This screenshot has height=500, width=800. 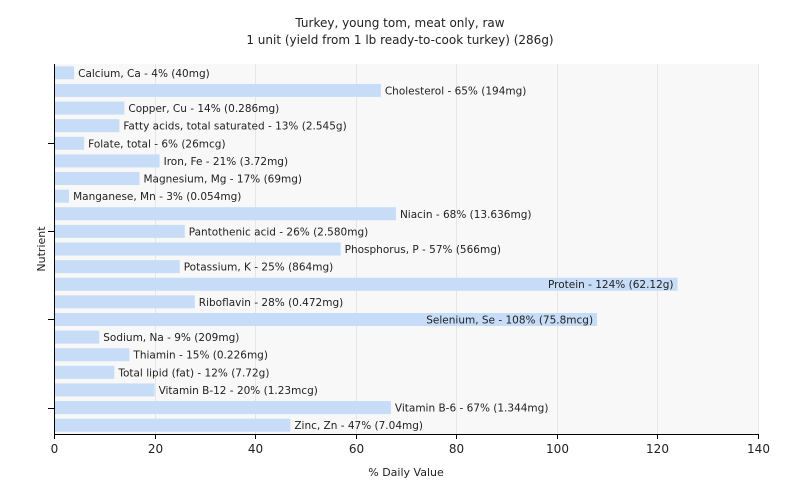 What do you see at coordinates (406, 472) in the screenshot?
I see `x-axis-title: % Daily Value` at bounding box center [406, 472].